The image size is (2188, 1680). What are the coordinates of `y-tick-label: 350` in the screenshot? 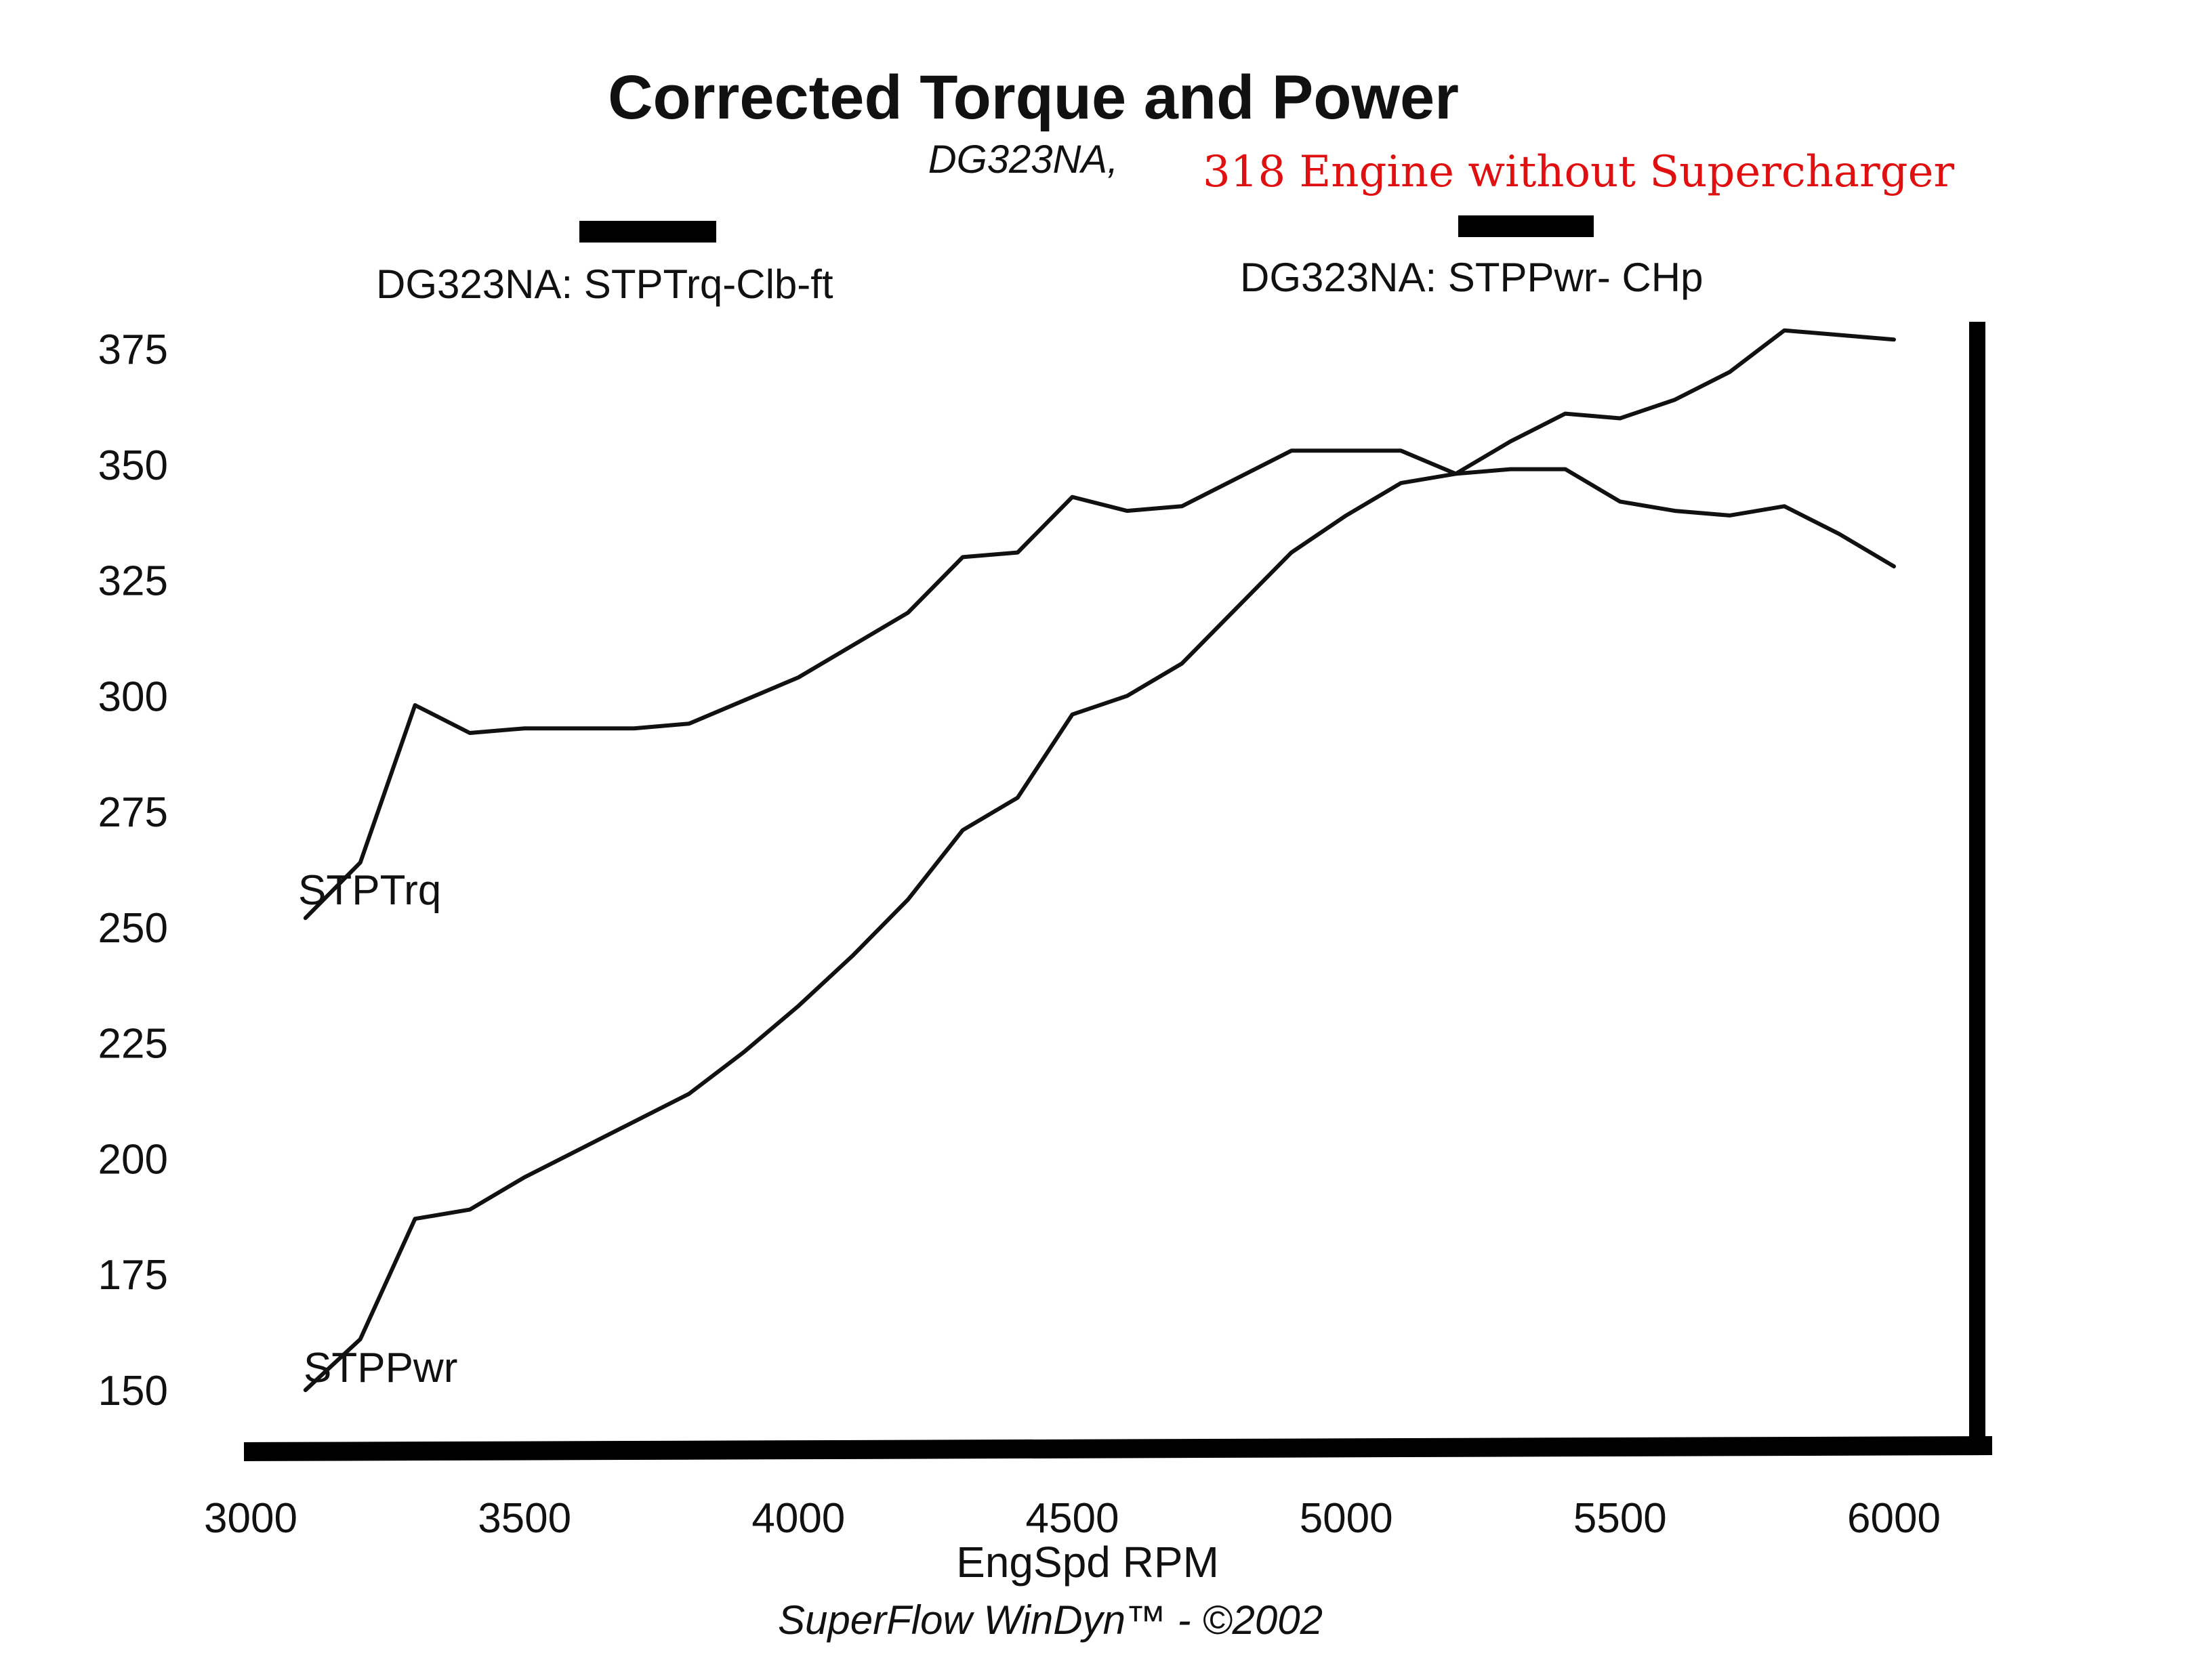 It's located at (133, 465).